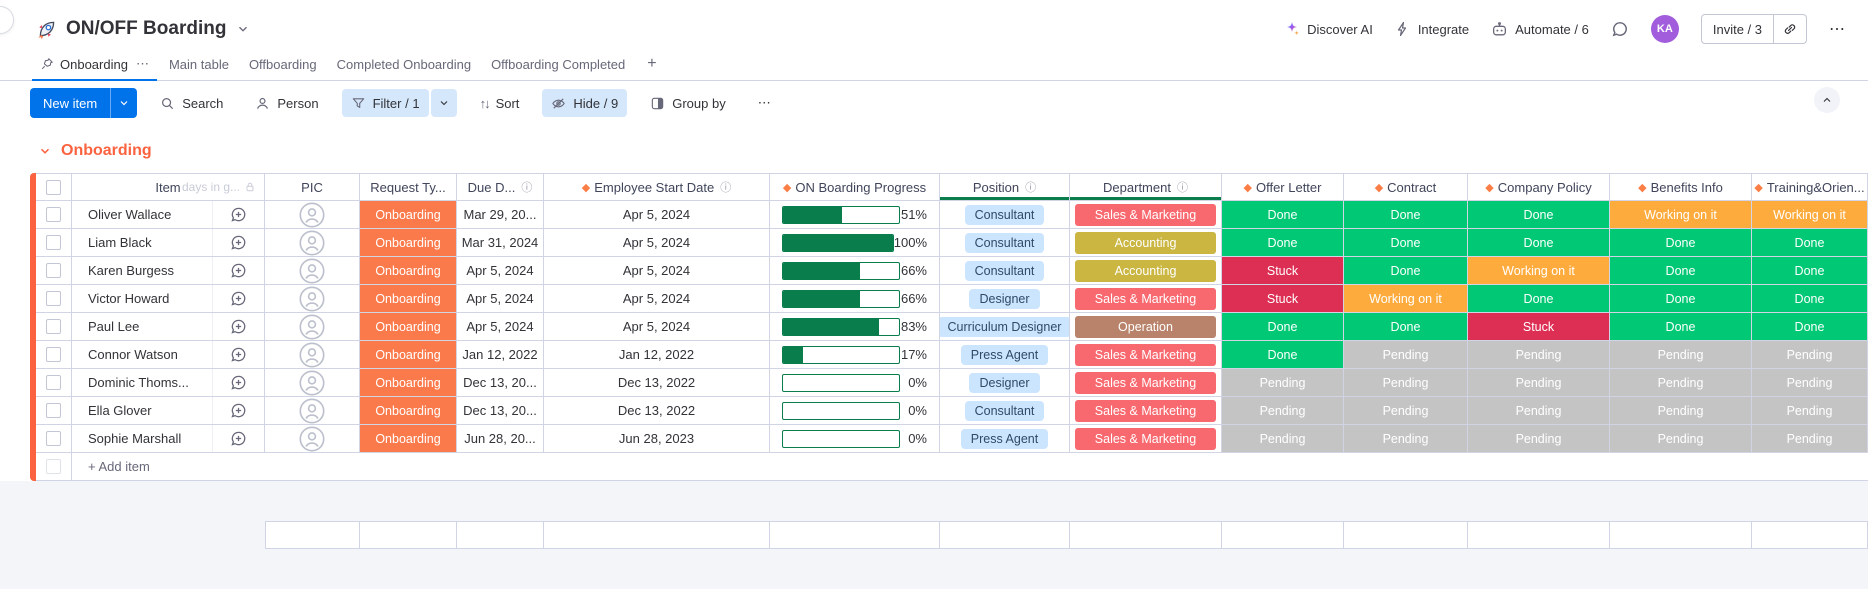  Describe the element at coordinates (1283, 187) in the screenshot. I see `column-header: ◆ Offer Letter` at that location.